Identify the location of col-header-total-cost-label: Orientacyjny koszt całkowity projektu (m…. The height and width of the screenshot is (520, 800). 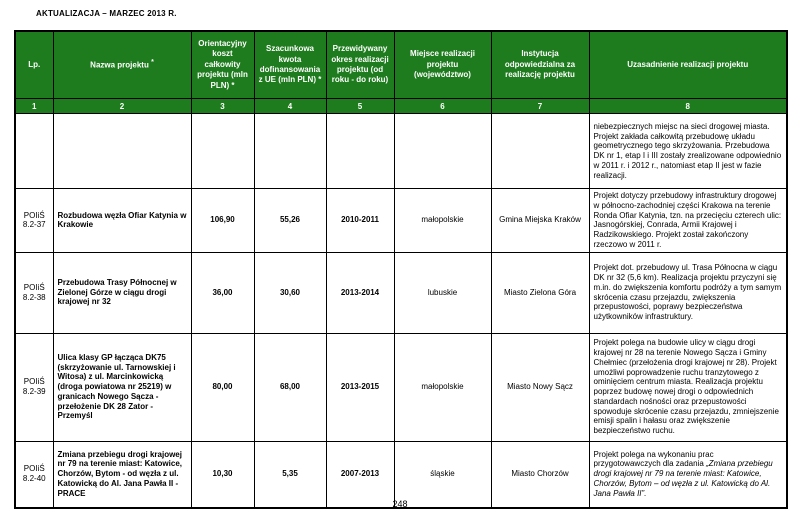
(222, 64).